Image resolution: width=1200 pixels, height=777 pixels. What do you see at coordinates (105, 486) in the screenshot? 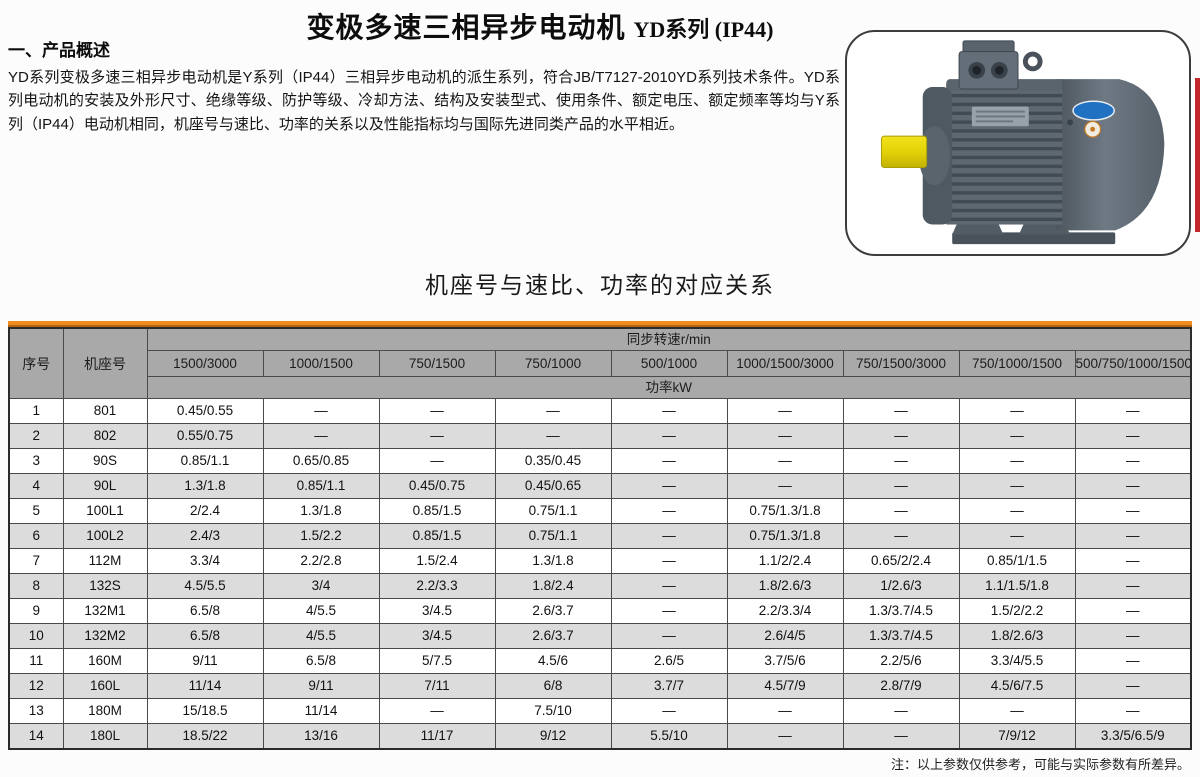
I see `frame-size-cell: 90L` at bounding box center [105, 486].